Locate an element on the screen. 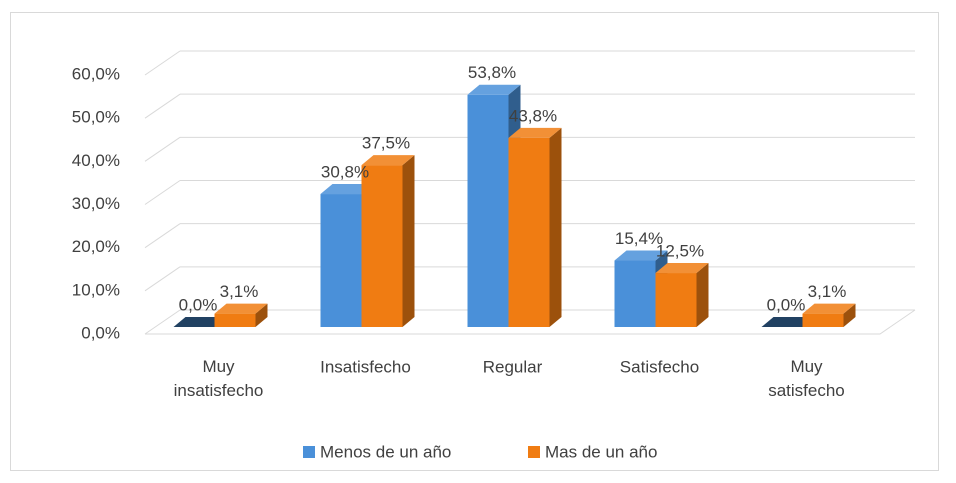 This screenshot has width=956, height=483. legend-label: Mas de un año is located at coordinates (601, 451).